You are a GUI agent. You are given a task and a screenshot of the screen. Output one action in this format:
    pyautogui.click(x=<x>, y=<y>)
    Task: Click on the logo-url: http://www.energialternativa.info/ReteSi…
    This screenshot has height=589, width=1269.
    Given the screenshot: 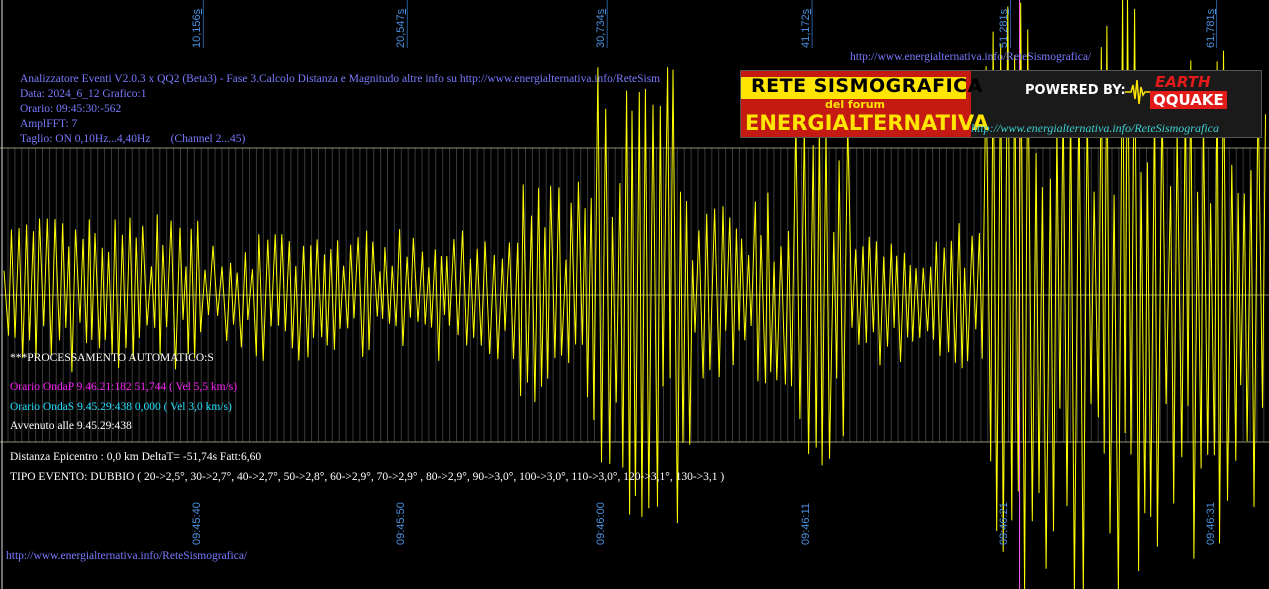 What is the action you would take?
    pyautogui.click(x=1095, y=128)
    